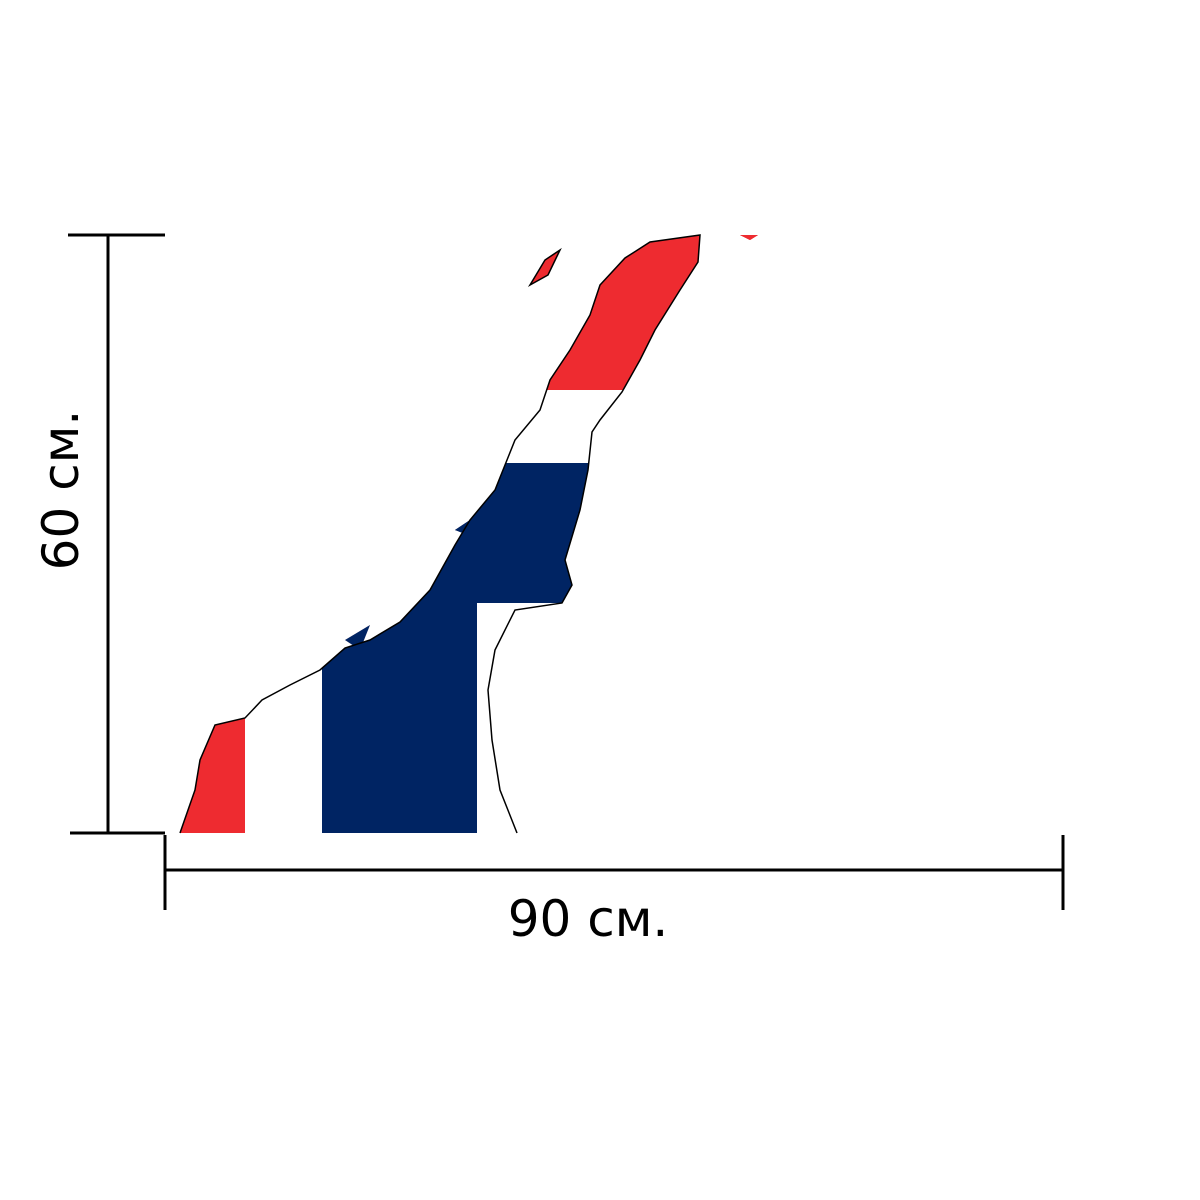 This screenshot has width=1200, height=1200. I want to click on height-label: 60 см., so click(61, 490).